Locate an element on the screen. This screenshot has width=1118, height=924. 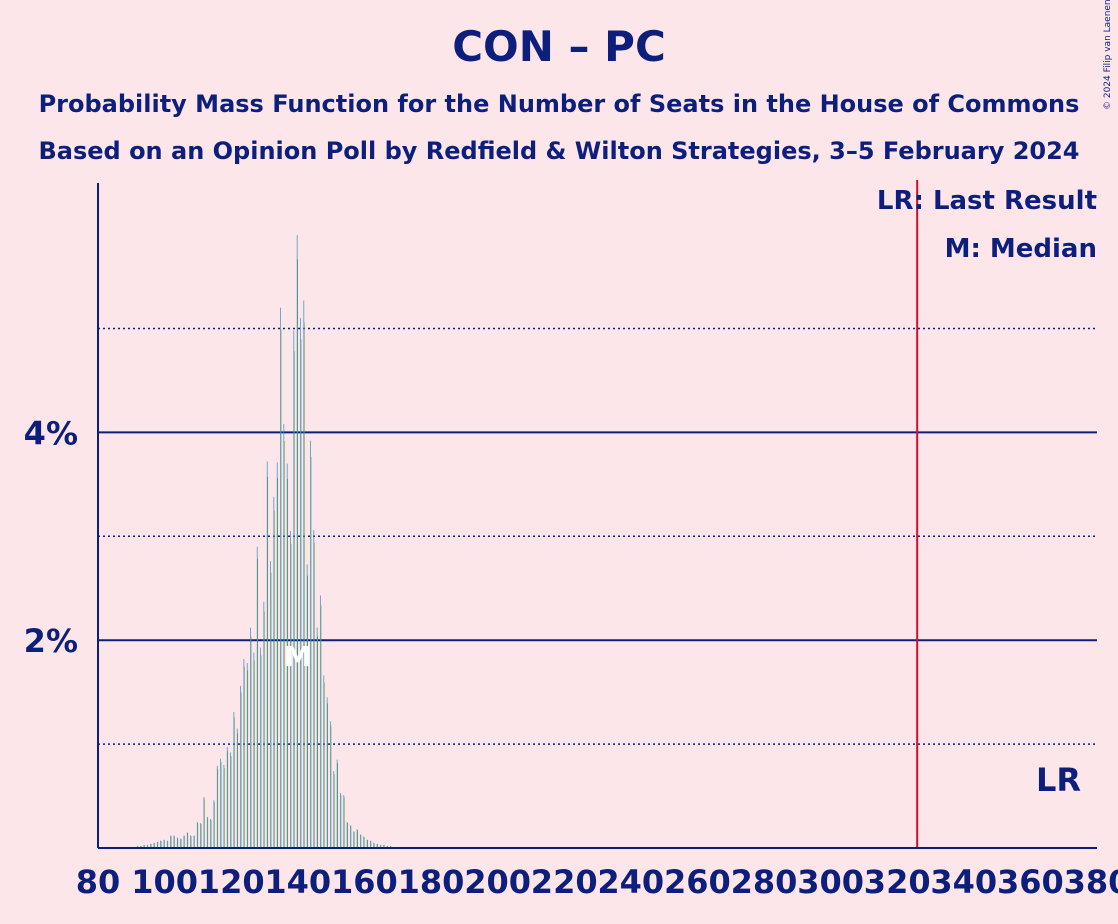
x-tick-label: 320 is located at coordinates (897, 882).